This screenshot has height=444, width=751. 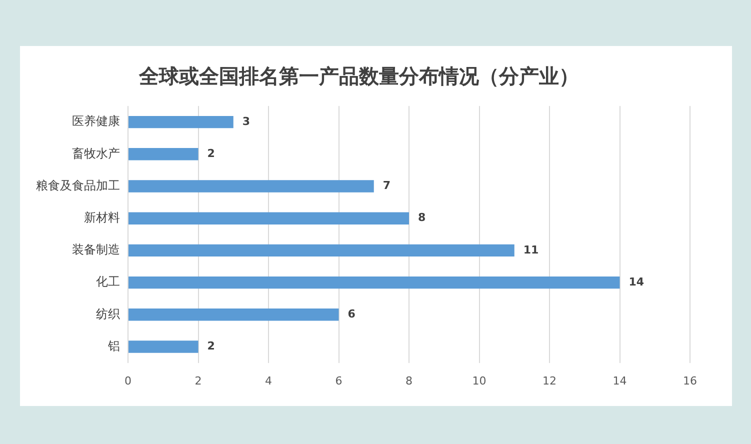 I want to click on x-tick-label: 10, so click(x=479, y=381).